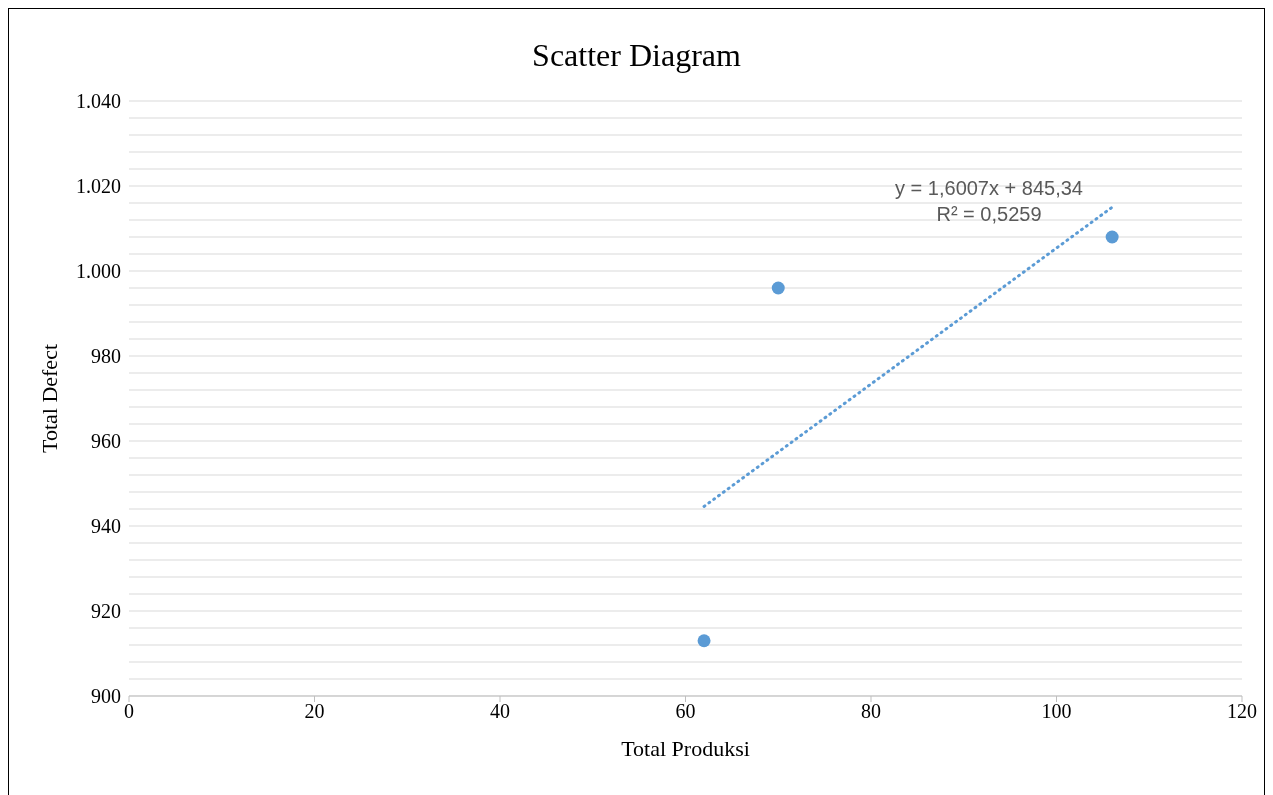  What do you see at coordinates (989, 214) in the screenshot?
I see `annotation: R² = 0,5259` at bounding box center [989, 214].